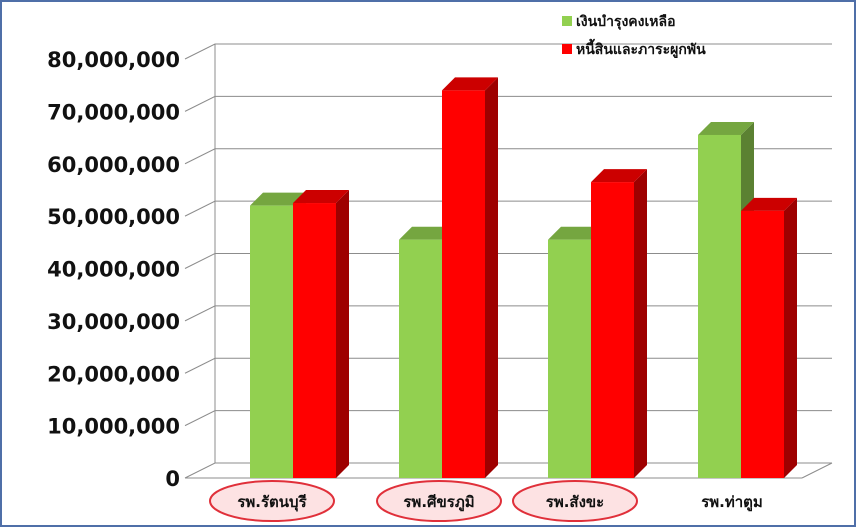 Image resolution: width=856 pixels, height=527 pixels. I want to click on y-tick-label: 80,000,000, so click(113, 60).